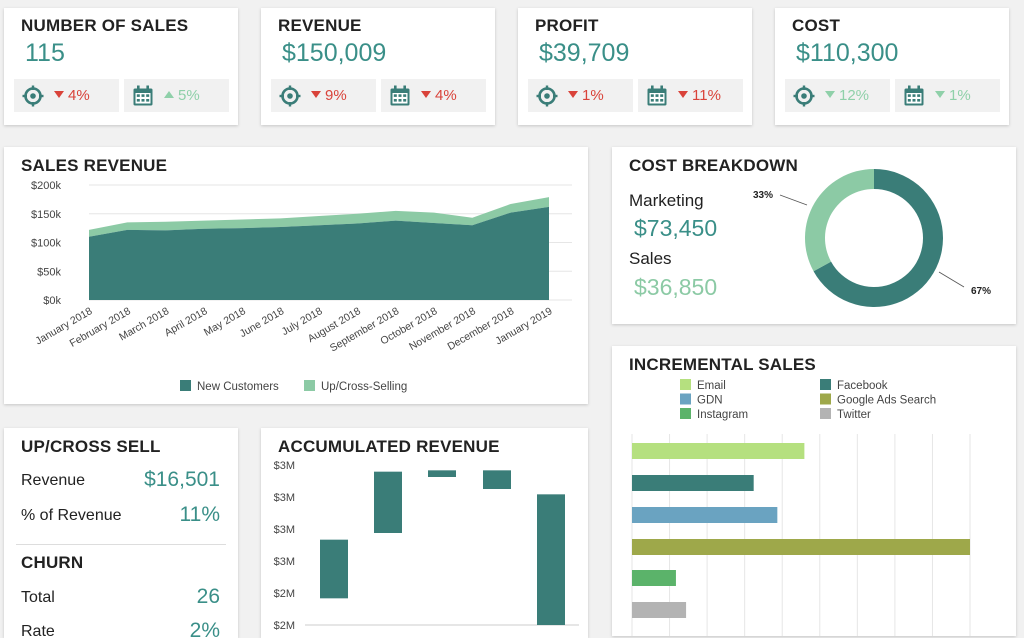 The height and width of the screenshot is (638, 1024). Describe the element at coordinates (722, 364) in the screenshot. I see `incremental-sales-title: INCREMENTAL SALES` at that location.